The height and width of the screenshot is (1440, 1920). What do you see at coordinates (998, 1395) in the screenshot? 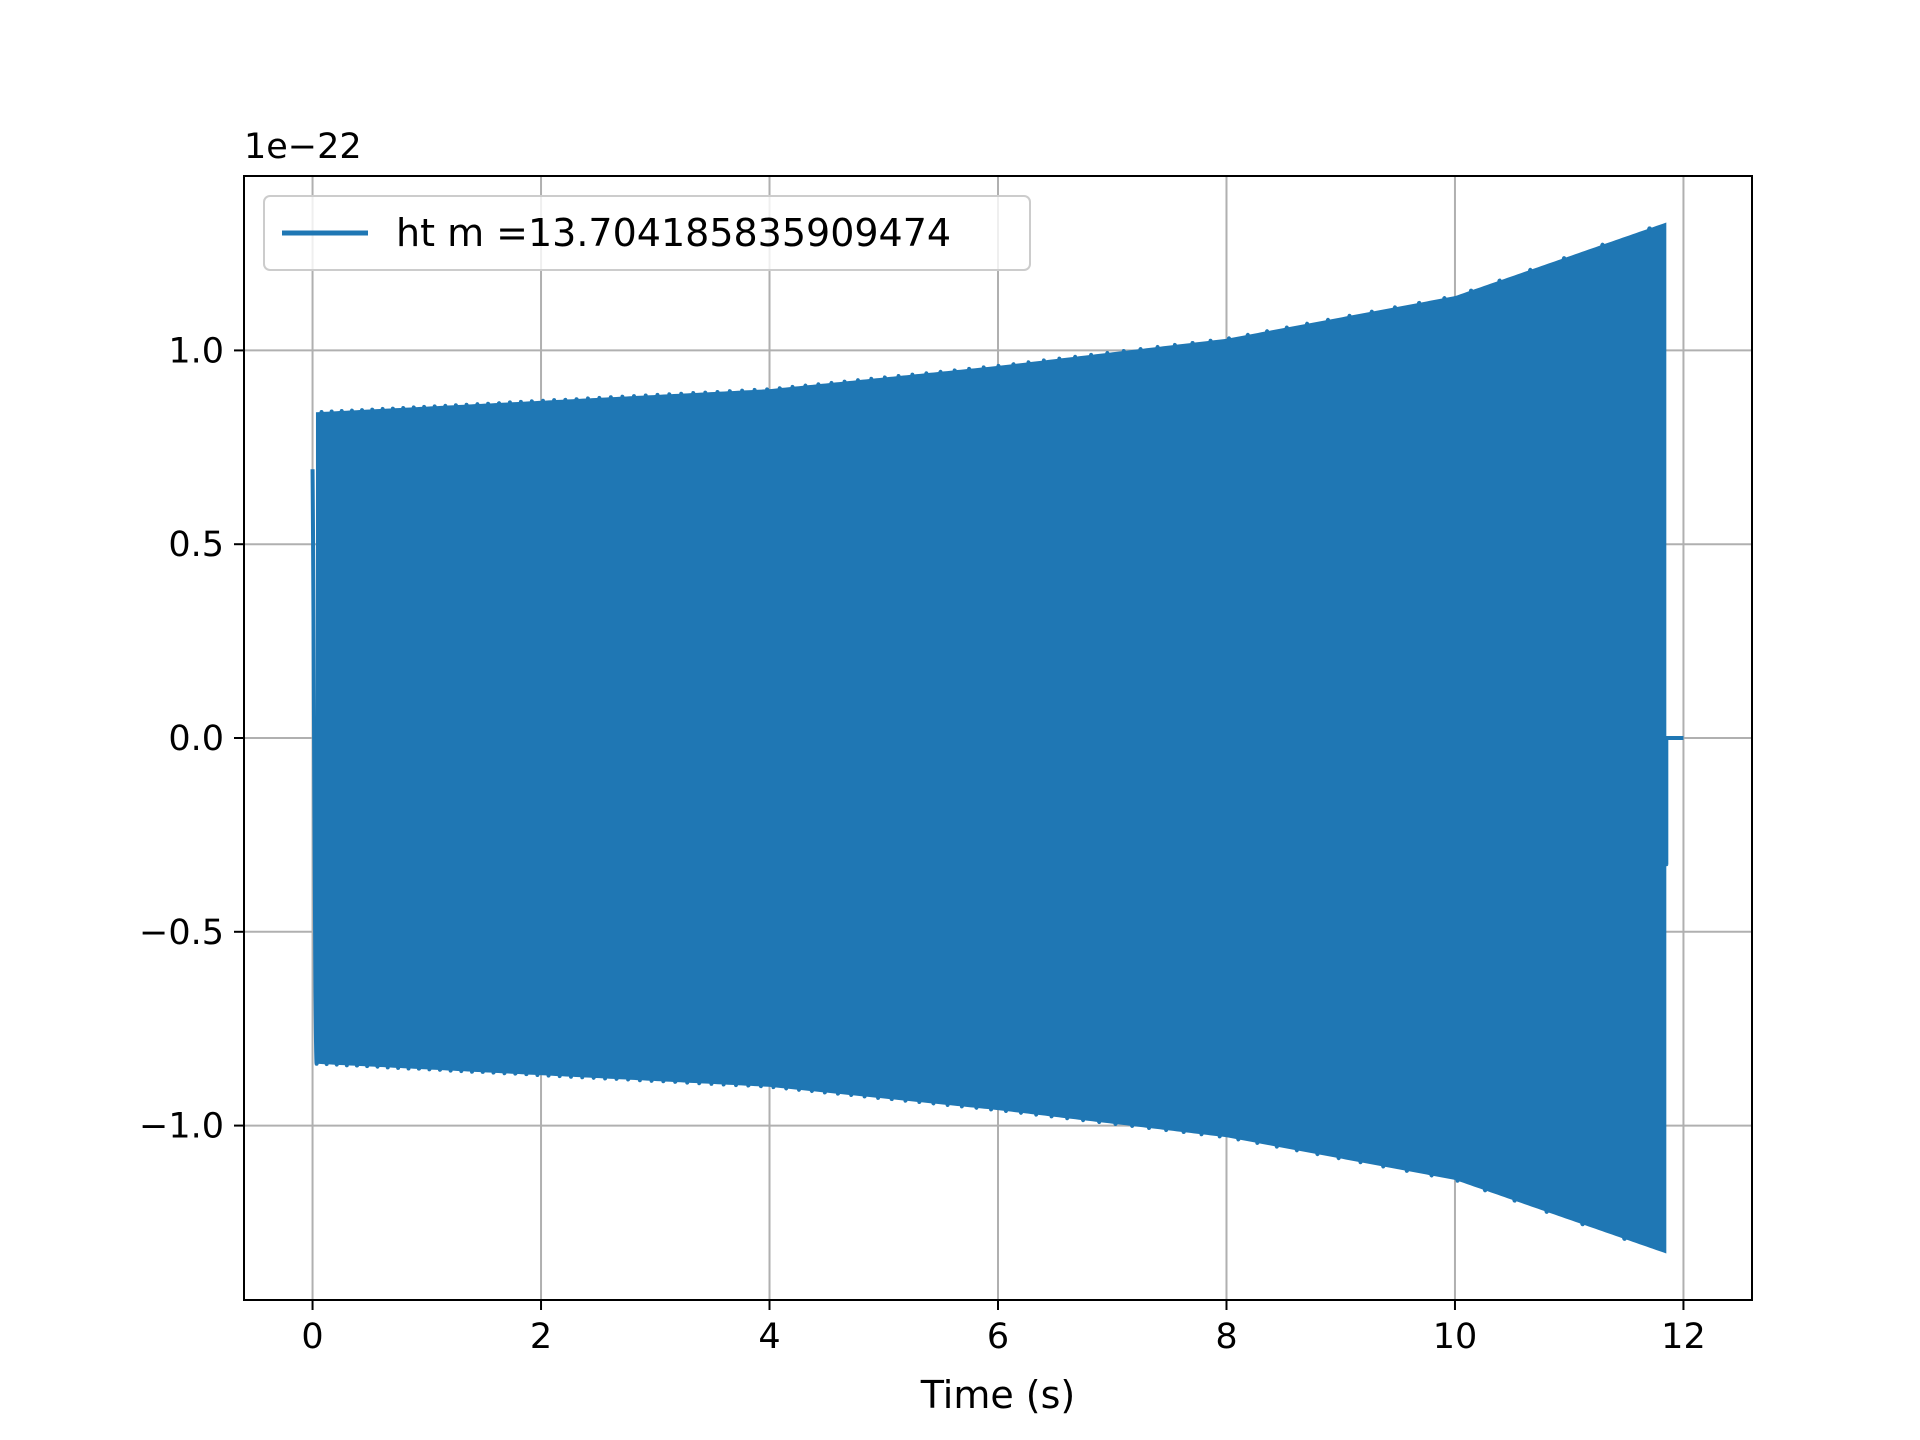
I see `x-axis-label: Time (s)` at bounding box center [998, 1395].